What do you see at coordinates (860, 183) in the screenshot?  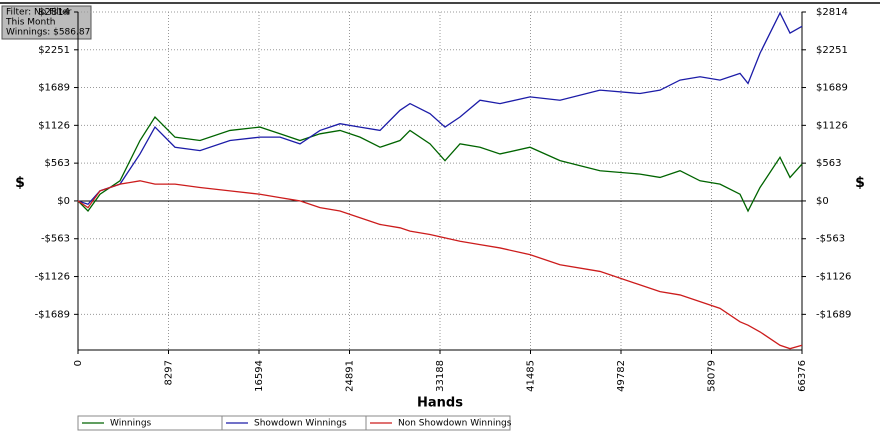 I see `y2-axis-title: $` at bounding box center [860, 183].